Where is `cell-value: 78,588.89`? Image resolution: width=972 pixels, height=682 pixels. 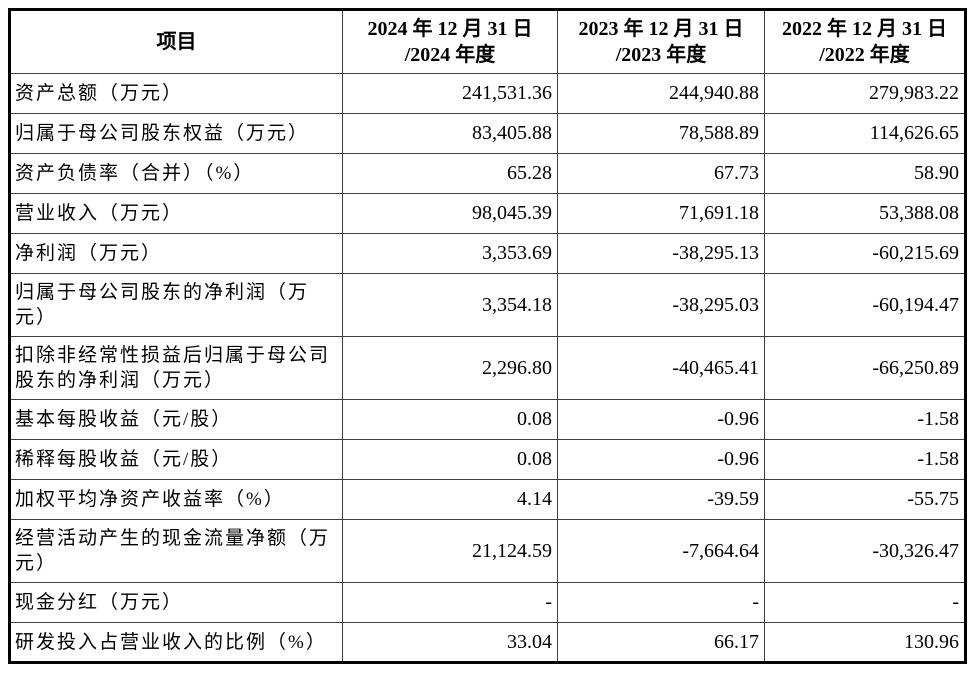 cell-value: 78,588.89 is located at coordinates (661, 133).